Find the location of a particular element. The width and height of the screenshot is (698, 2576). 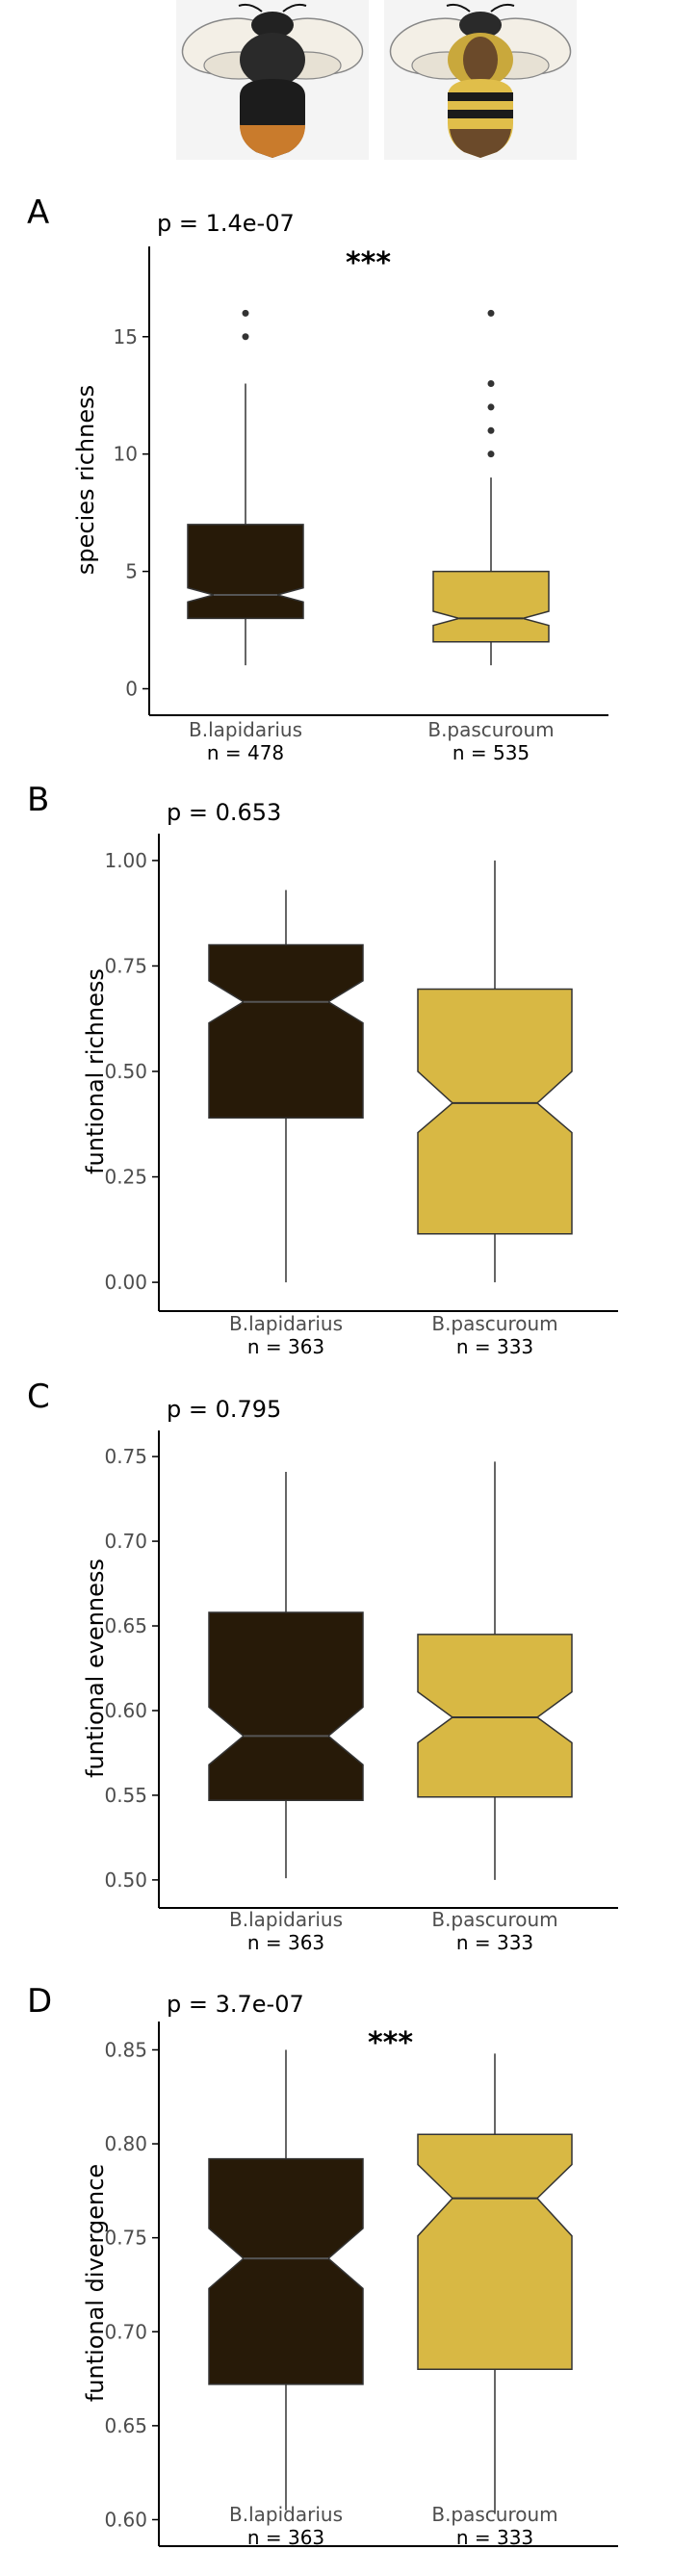

bee-lapidarius-icon is located at coordinates (272, 80).